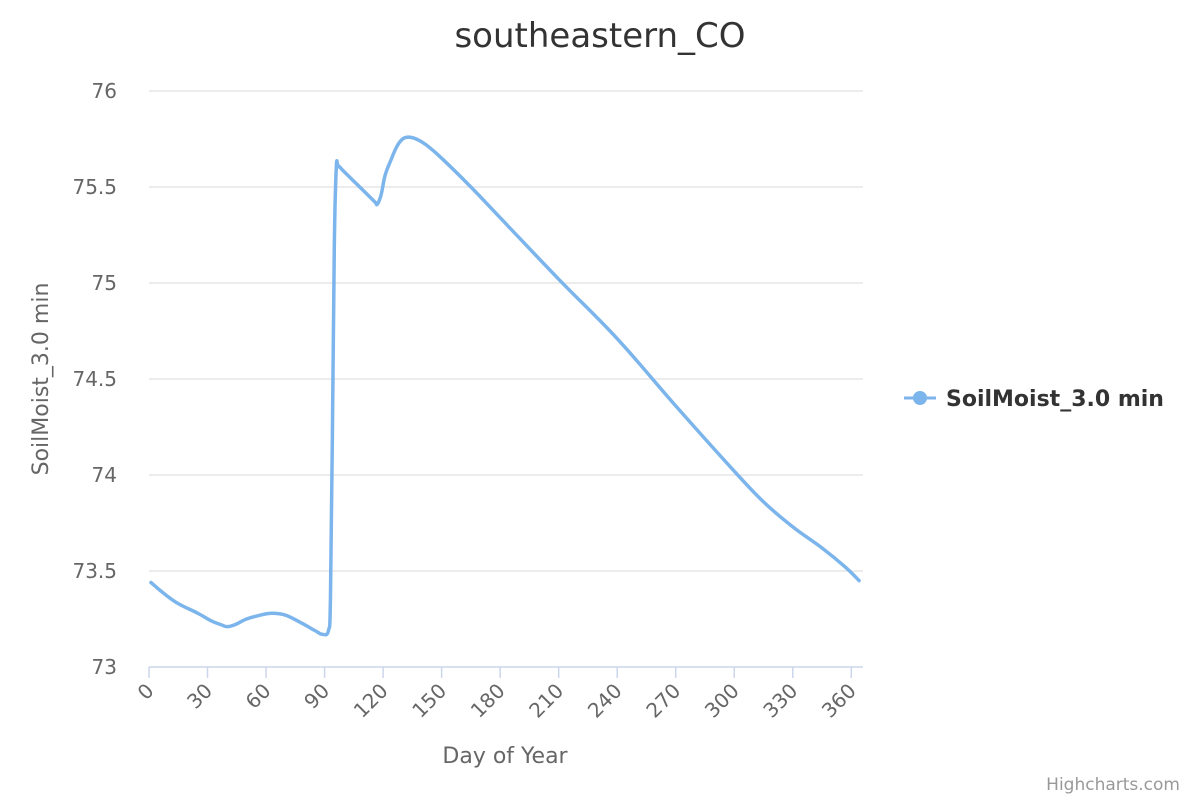  I want to click on x-tick-label: 270, so click(663, 701).